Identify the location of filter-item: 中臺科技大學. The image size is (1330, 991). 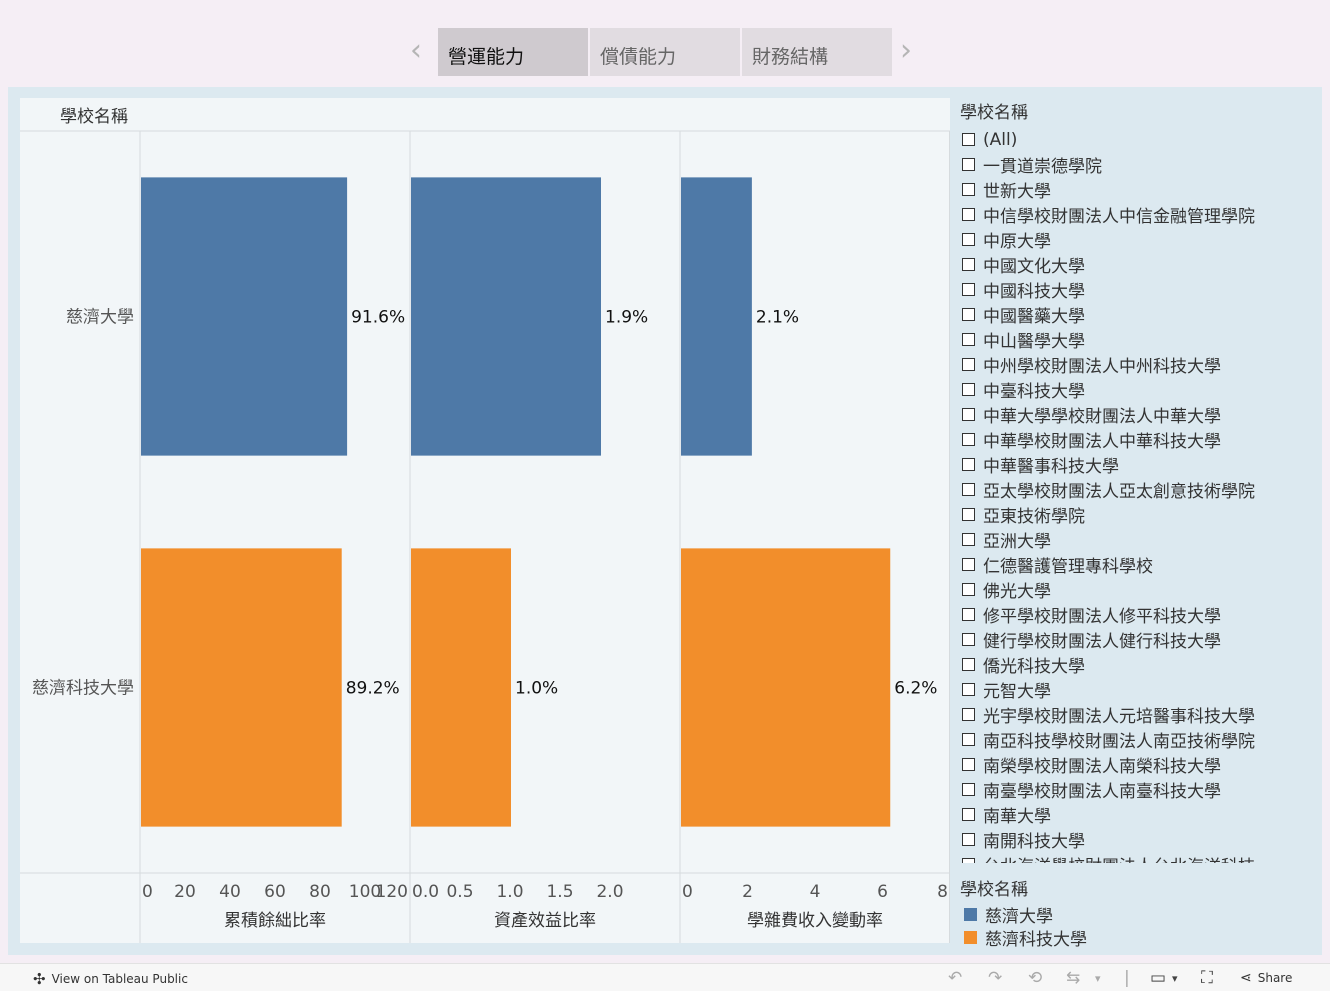
(1142, 389).